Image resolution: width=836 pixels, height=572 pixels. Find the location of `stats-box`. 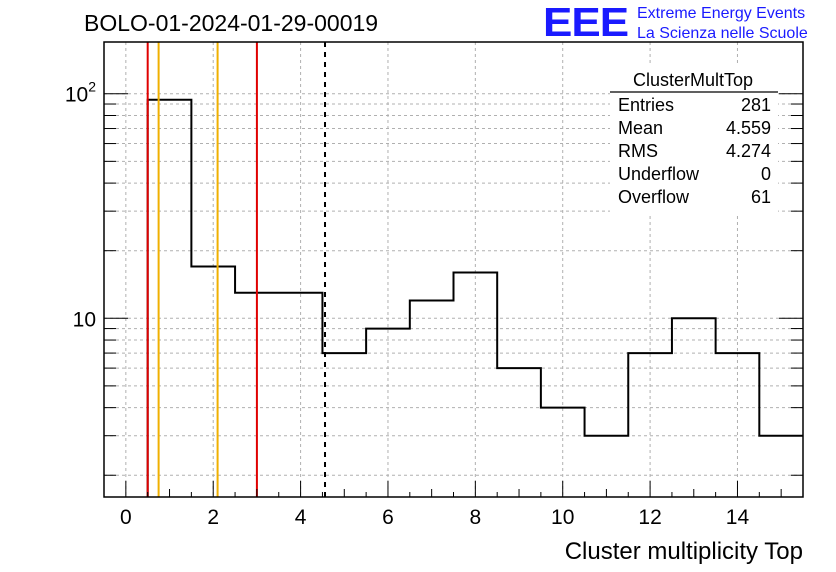

stats-box is located at coordinates (694, 140).